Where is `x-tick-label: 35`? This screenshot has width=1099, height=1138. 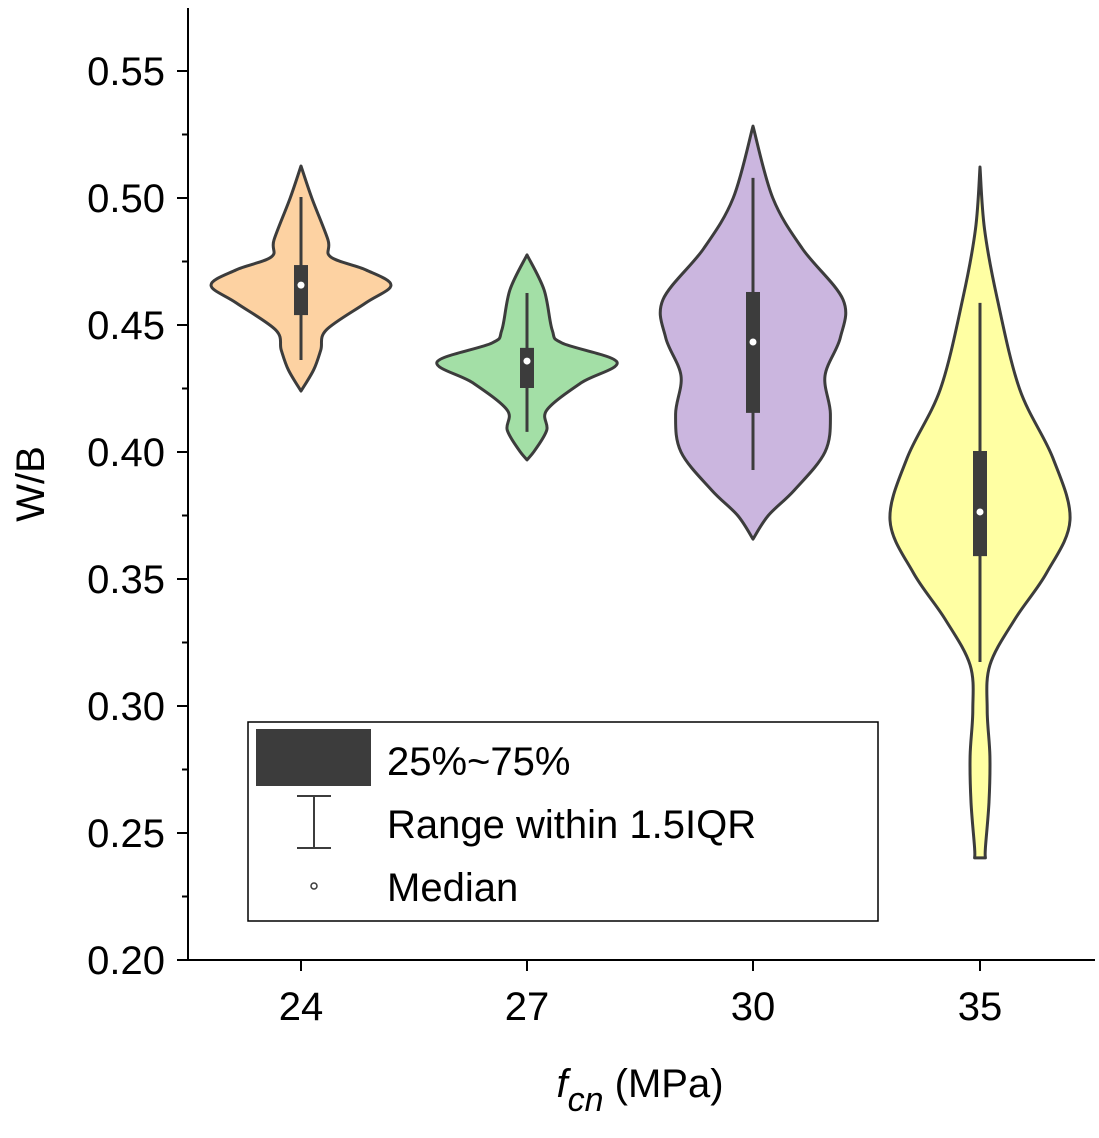
x-tick-label: 35 is located at coordinates (980, 1007).